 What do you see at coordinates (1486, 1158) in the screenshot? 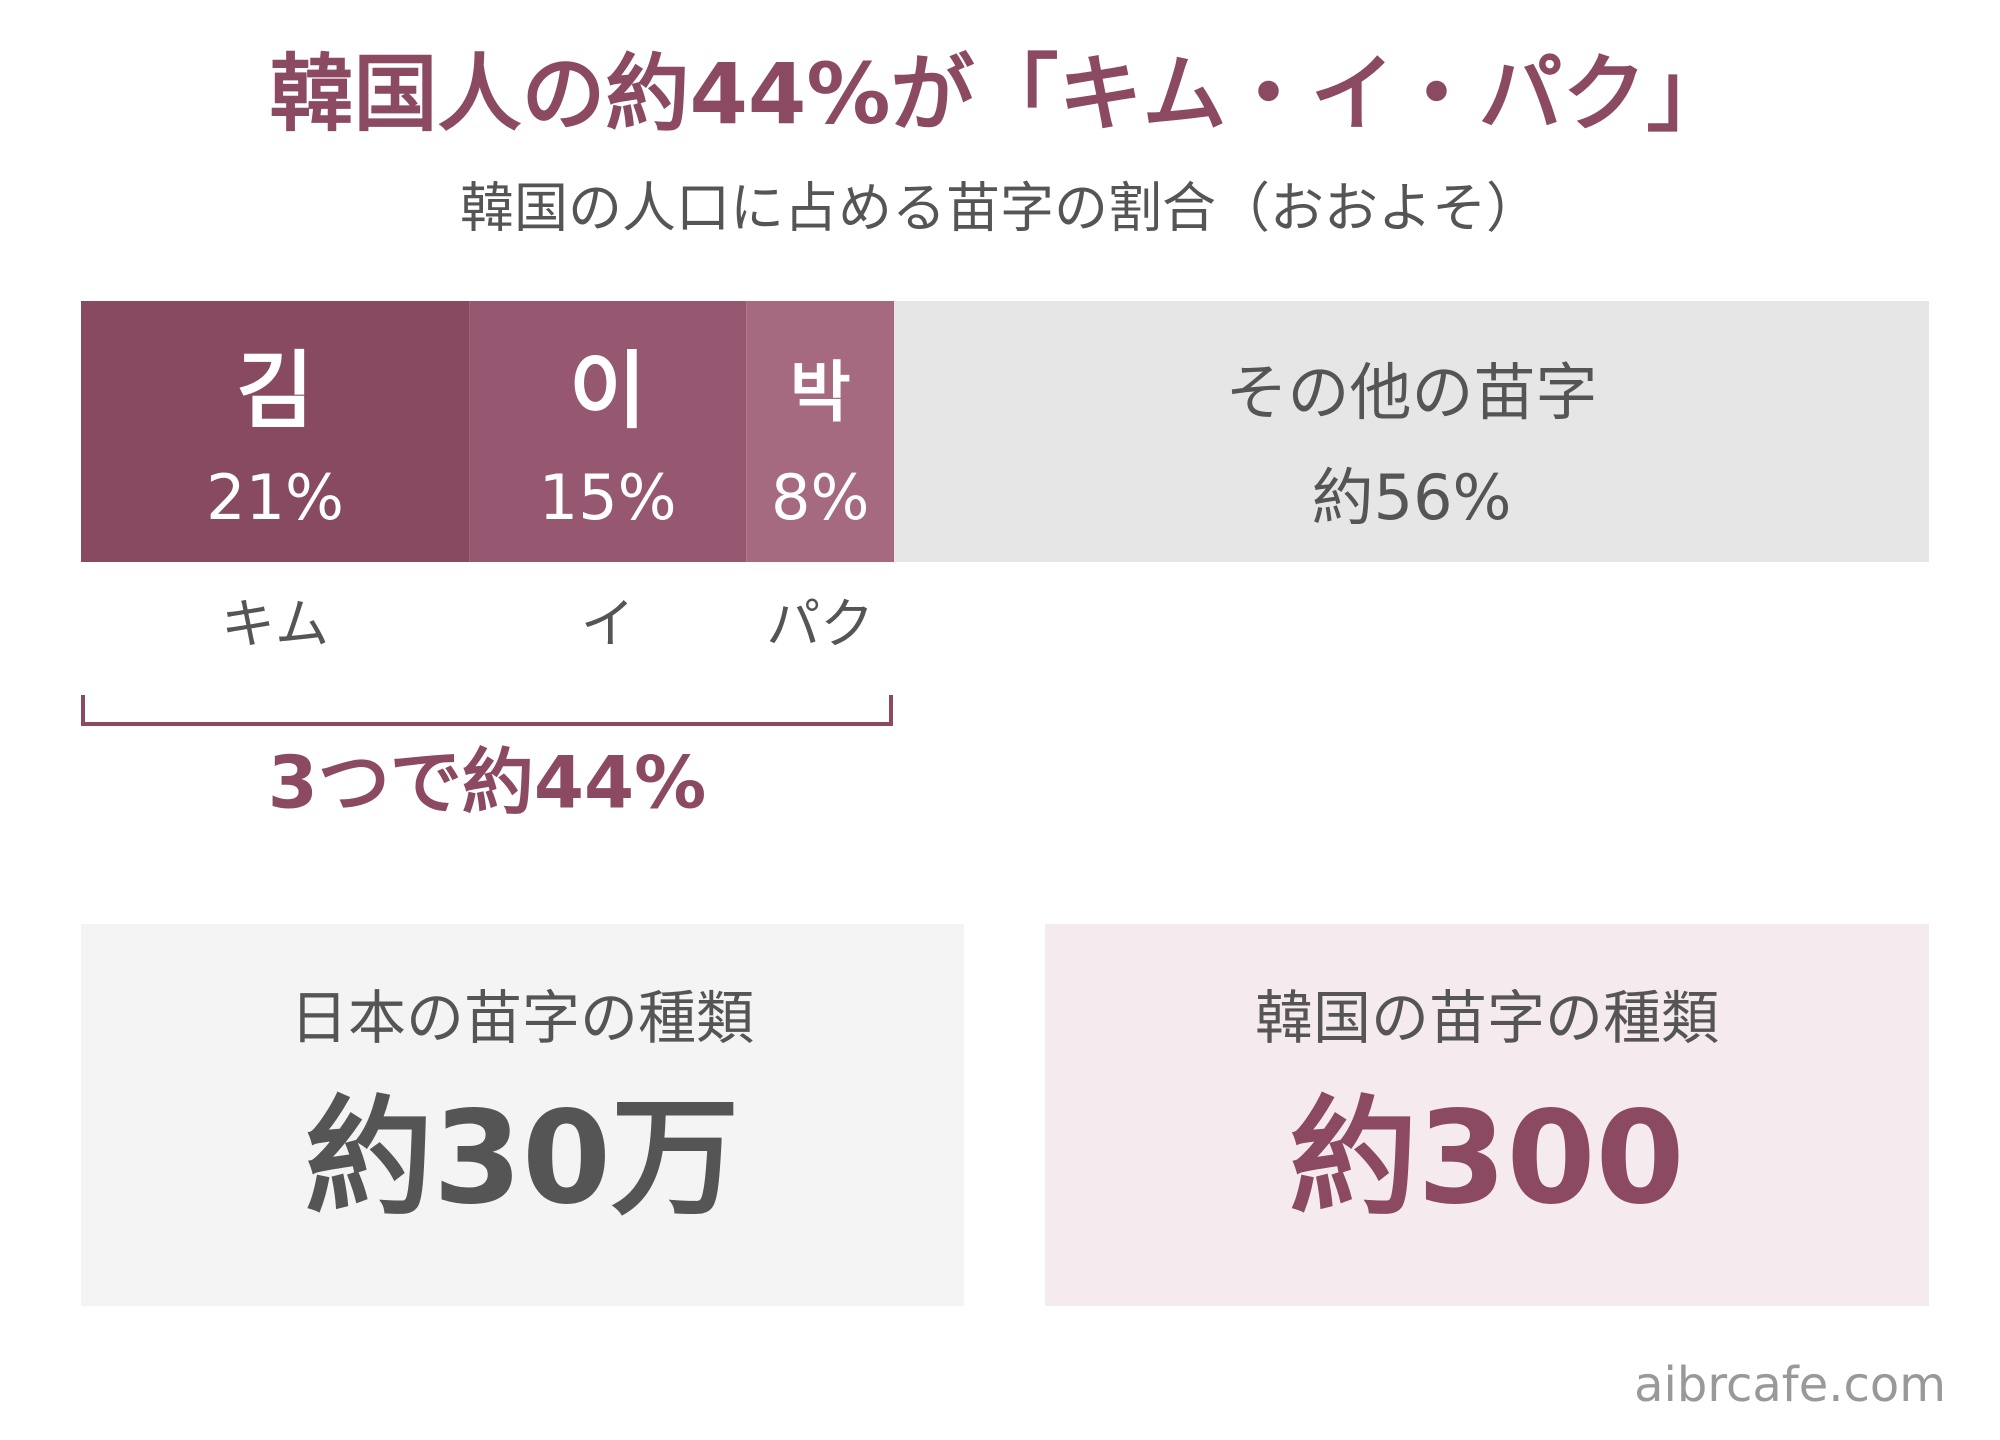
I see `card-value: 約300` at bounding box center [1486, 1158].